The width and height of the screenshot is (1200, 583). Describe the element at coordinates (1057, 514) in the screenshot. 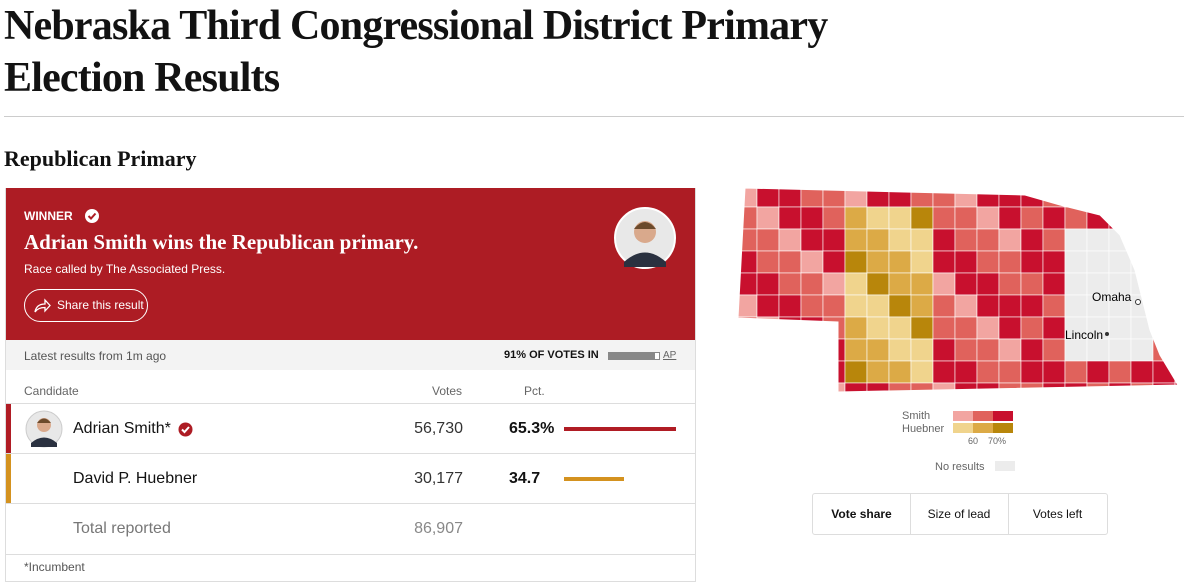

I see `view-button: Votes left` at that location.